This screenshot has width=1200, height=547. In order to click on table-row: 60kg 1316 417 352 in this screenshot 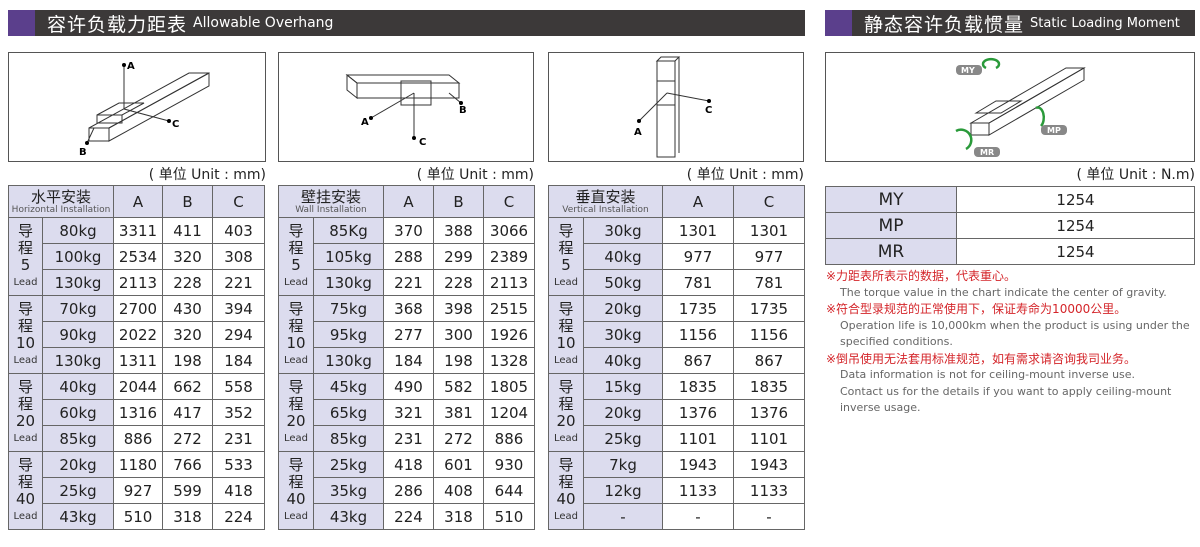, I will do `click(137, 412)`.